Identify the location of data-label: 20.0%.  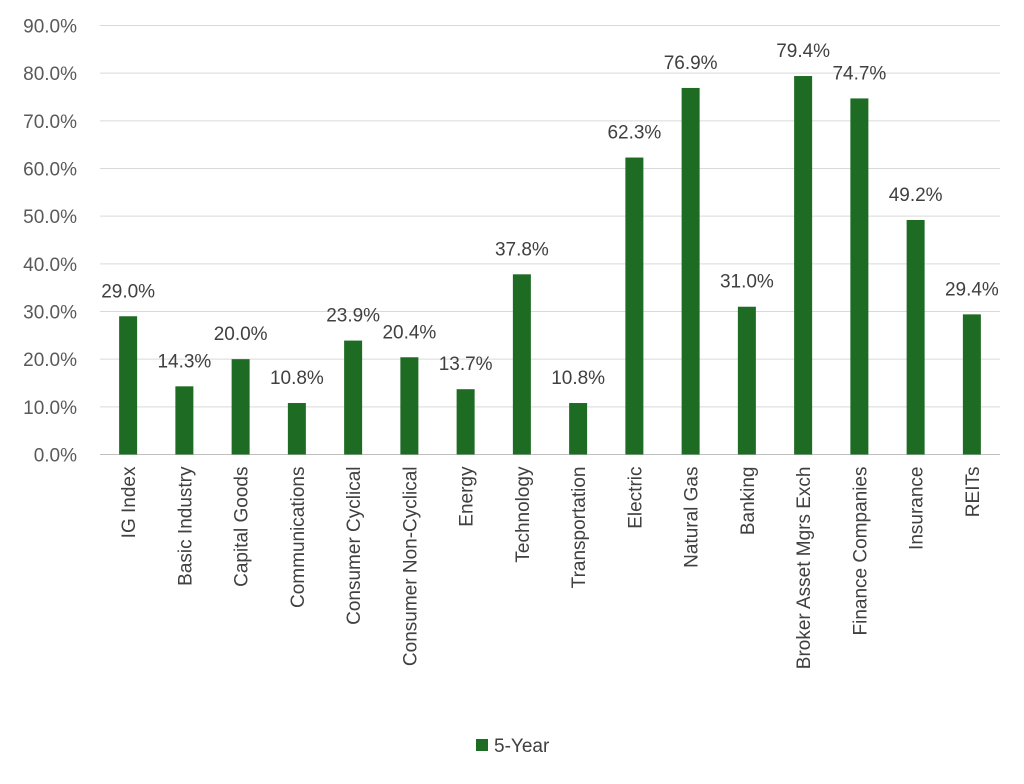
(241, 334).